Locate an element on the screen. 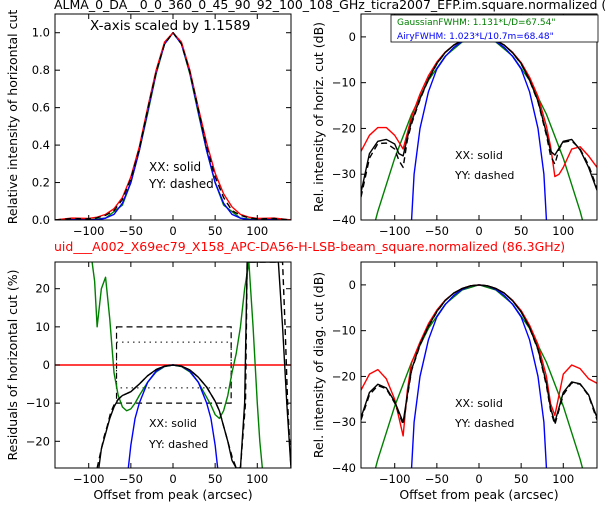  y-axis-label: Rel. intensity of diag. cut (dB) is located at coordinates (318, 365).